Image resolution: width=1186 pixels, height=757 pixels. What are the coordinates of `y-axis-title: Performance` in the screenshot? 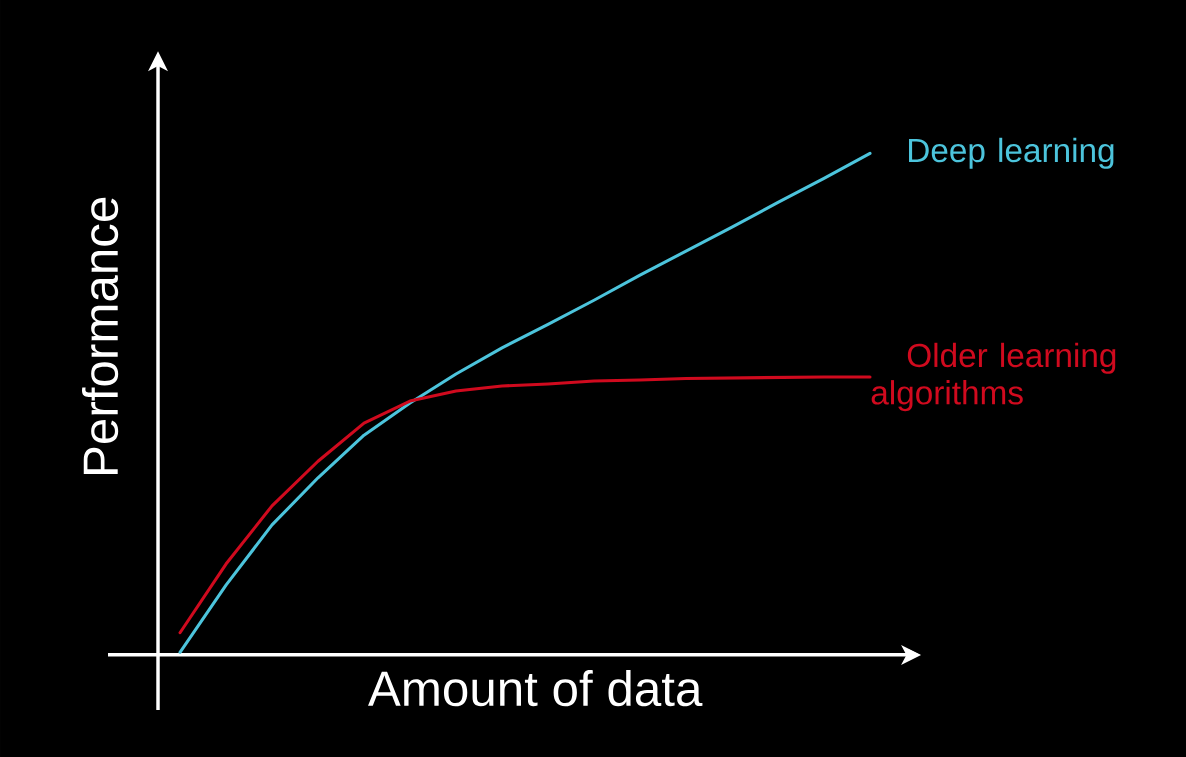 It's located at (100, 335).